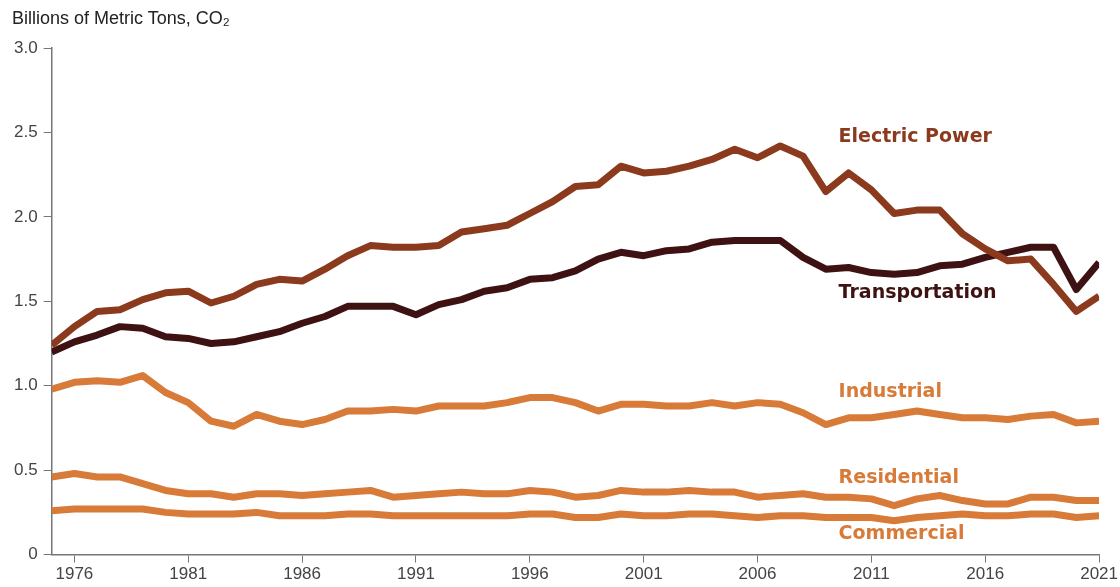  Describe the element at coordinates (121, 18) in the screenshot. I see `y-axis-title: Billions of Metric Tons, CO₂` at that location.